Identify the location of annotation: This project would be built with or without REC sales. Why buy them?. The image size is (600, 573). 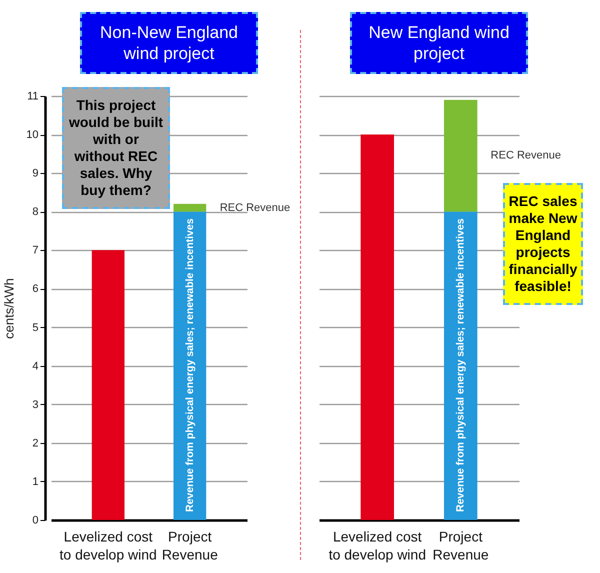
(116, 148).